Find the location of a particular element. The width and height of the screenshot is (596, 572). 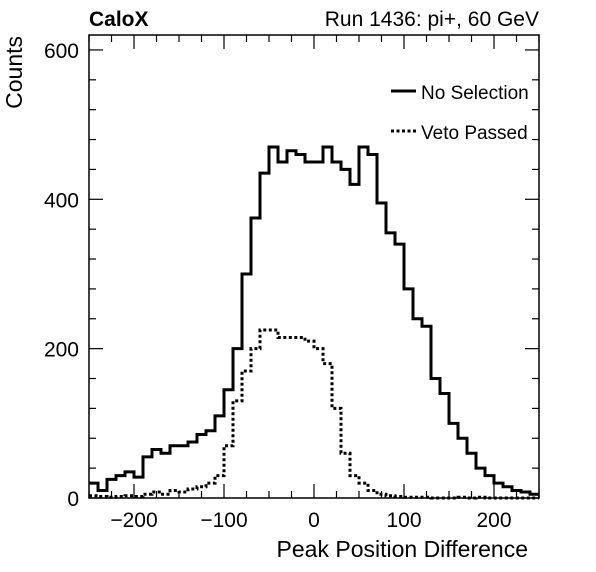

legend-label-no-selection: No Selection is located at coordinates (475, 93).